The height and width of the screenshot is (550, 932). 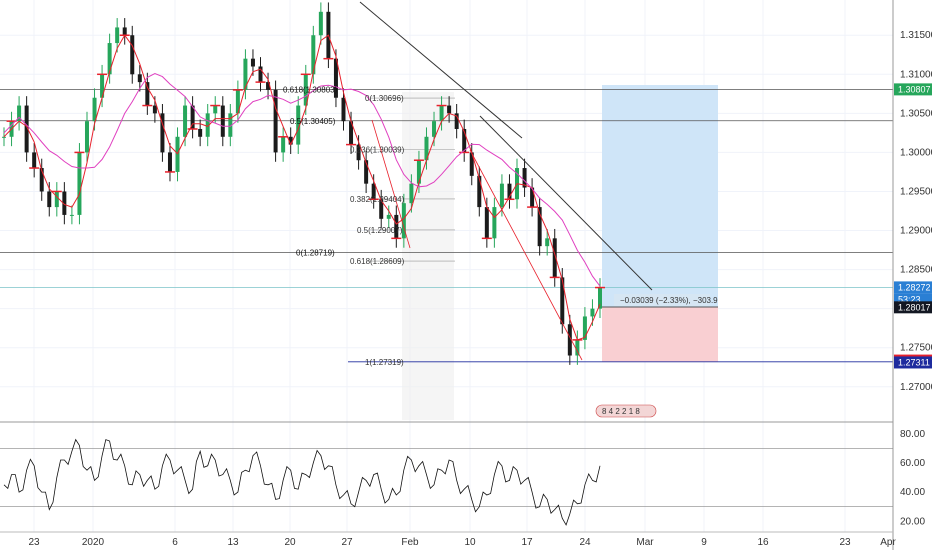 What do you see at coordinates (916, 74) in the screenshot?
I see `price-tick-label: 1.31000` at bounding box center [916, 74].